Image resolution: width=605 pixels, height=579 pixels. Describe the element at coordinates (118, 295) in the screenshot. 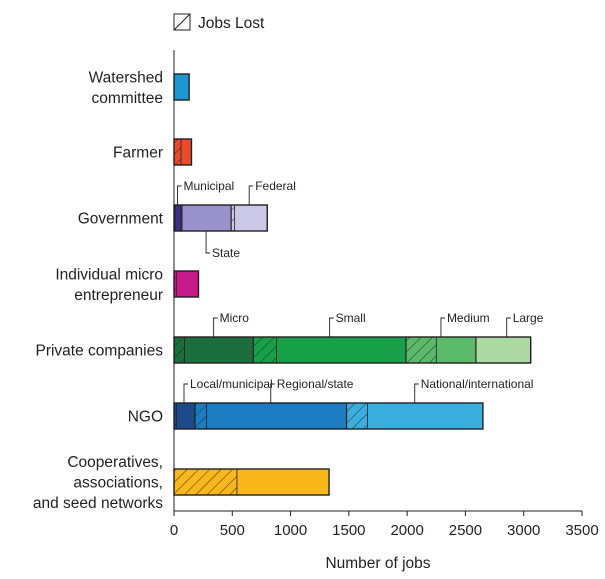

I see `category-label-line: entrepreneur` at that location.